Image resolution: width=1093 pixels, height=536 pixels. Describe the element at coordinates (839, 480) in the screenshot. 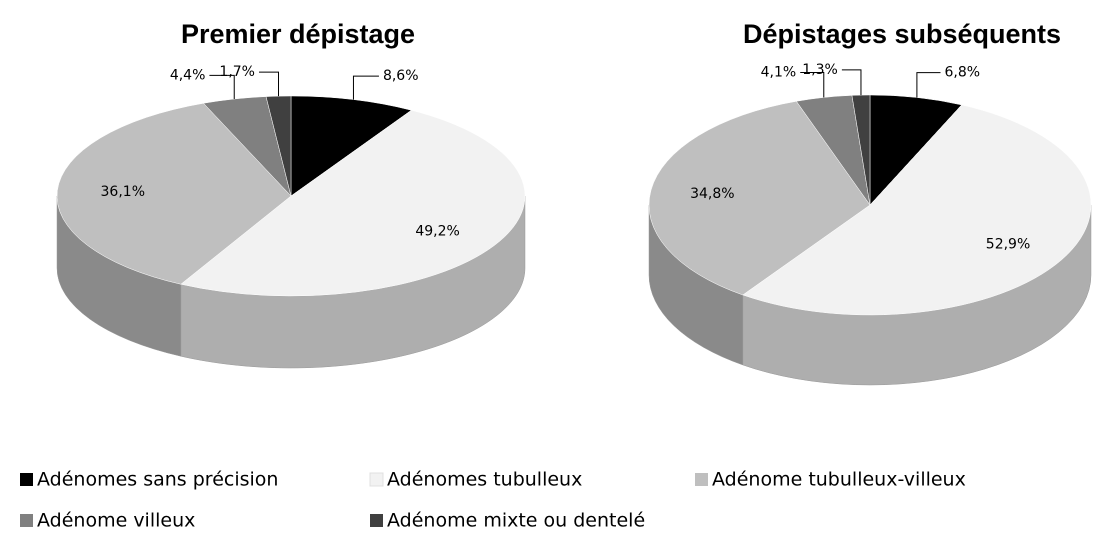

I see `legend-label: Adénome tubulleux-villeux` at that location.